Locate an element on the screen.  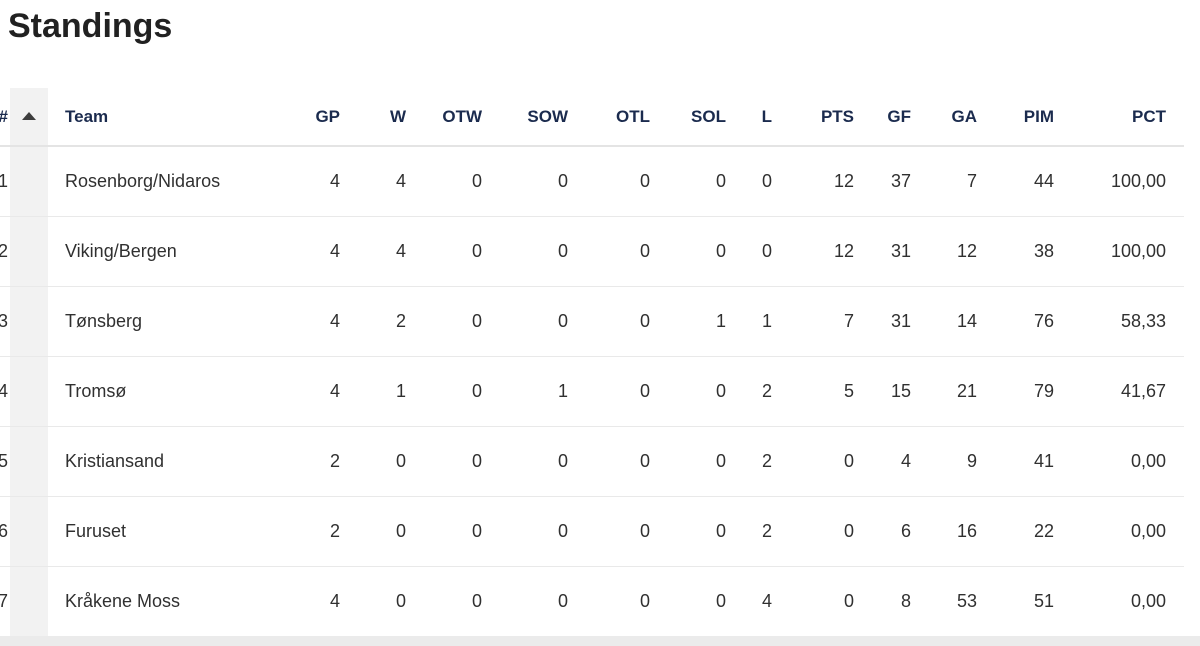
col-header-pim: PIM is located at coordinates (1015, 117).